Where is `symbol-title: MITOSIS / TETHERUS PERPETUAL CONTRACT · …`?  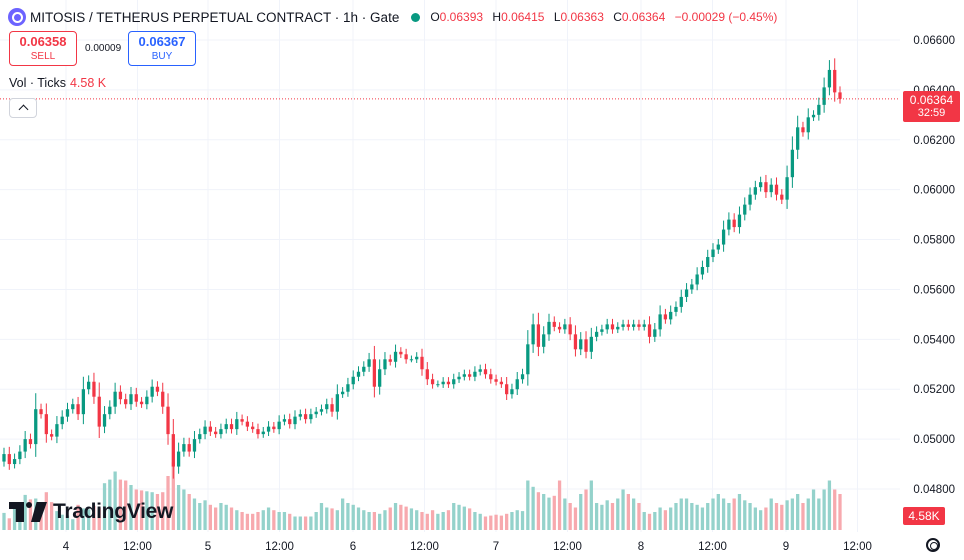 symbol-title: MITOSIS / TETHERUS PERPETUAL CONTRACT · … is located at coordinates (215, 17).